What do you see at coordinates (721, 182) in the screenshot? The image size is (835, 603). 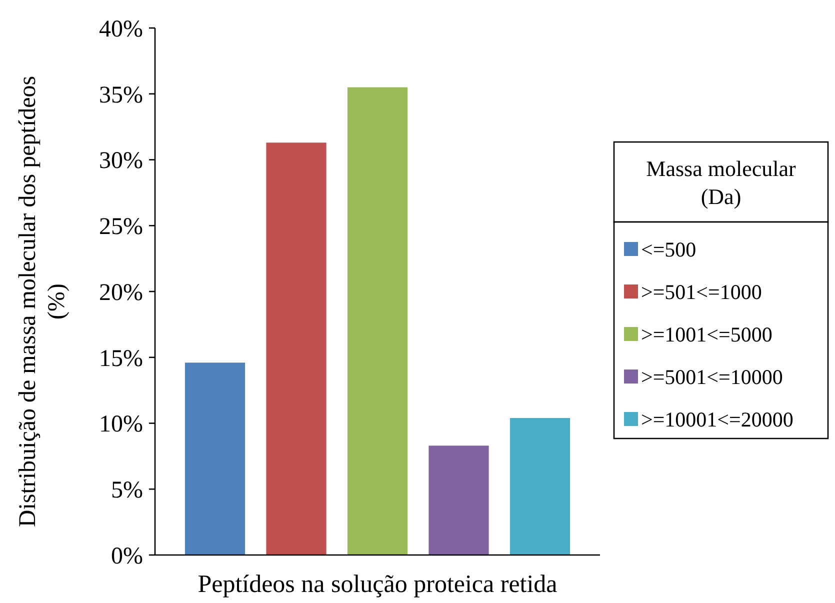 I see `legend-title: Massa molecular (Da)` at bounding box center [721, 182].